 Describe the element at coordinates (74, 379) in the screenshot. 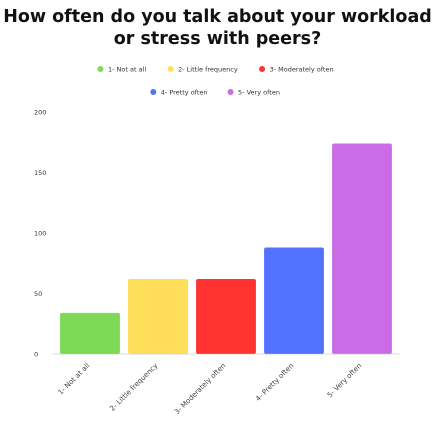

I see `x-tick-label-1-not-at-all: 1- Not at all` at that location.